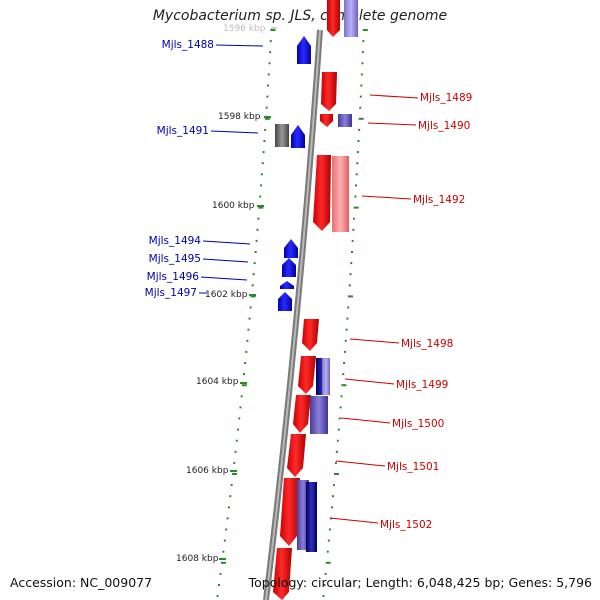 Image resolution: width=600 pixels, height=600 pixels. Describe the element at coordinates (290, 512) in the screenshot. I see `gene-mjls-1502-red` at that location.